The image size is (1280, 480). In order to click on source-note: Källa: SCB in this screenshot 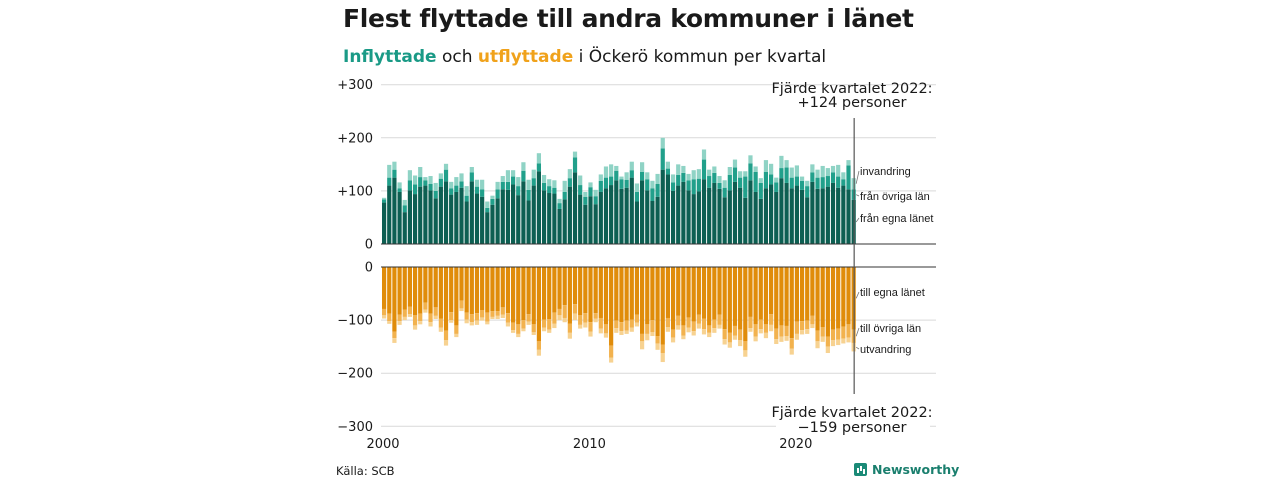, I will do `click(365, 471)`.